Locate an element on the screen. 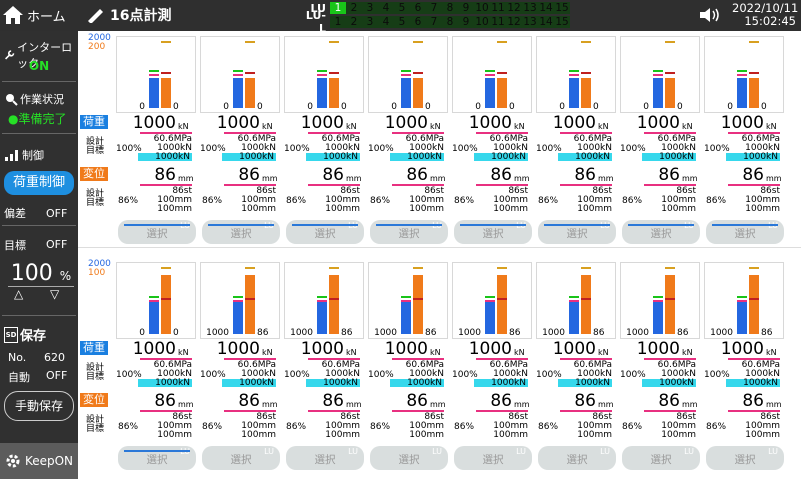 Image resolution: width=801 pixels, height=479 pixels. status-label: 作業状況 is located at coordinates (34, 99).